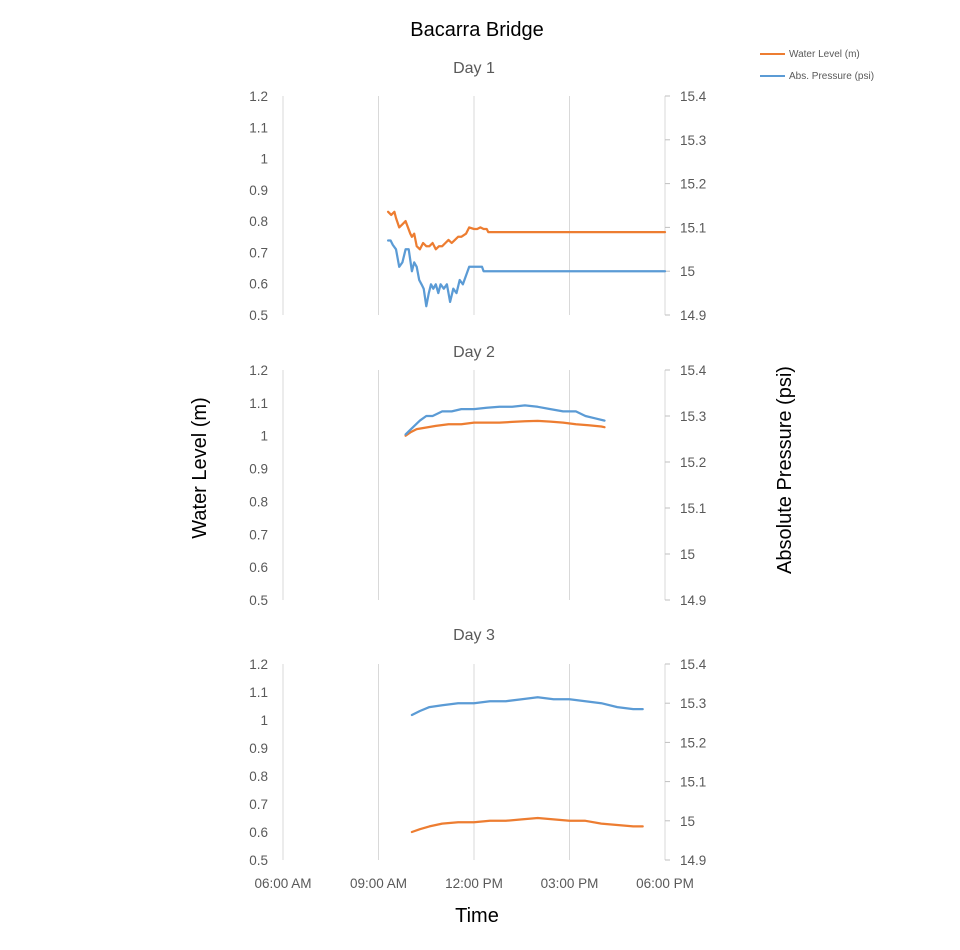 Image resolution: width=960 pixels, height=950 pixels. I want to click on x-axis-title: Time, so click(477, 916).